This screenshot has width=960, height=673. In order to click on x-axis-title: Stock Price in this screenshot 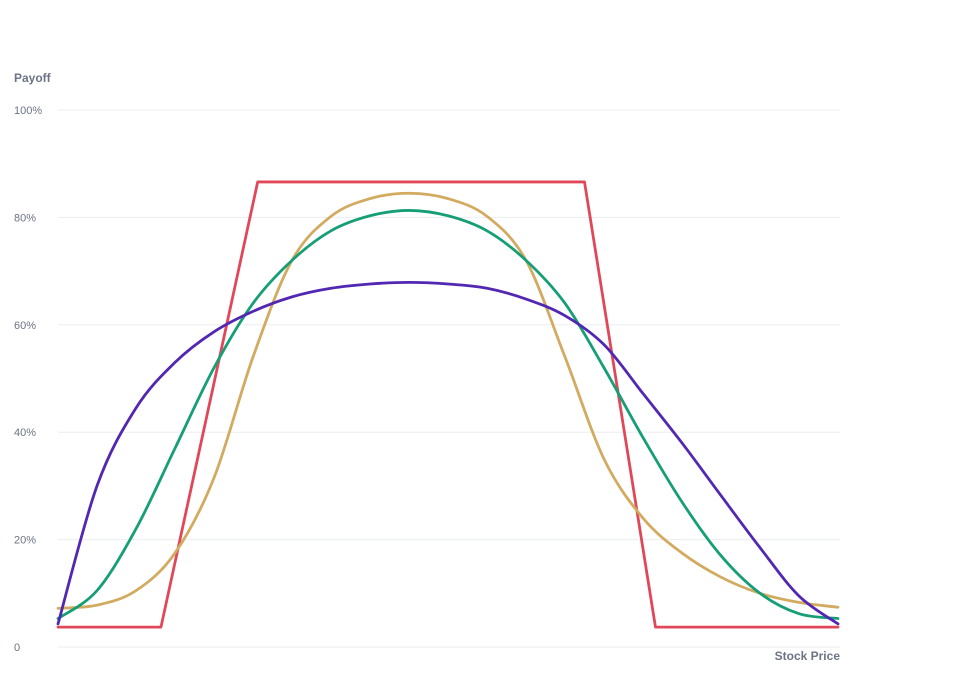, I will do `click(808, 656)`.